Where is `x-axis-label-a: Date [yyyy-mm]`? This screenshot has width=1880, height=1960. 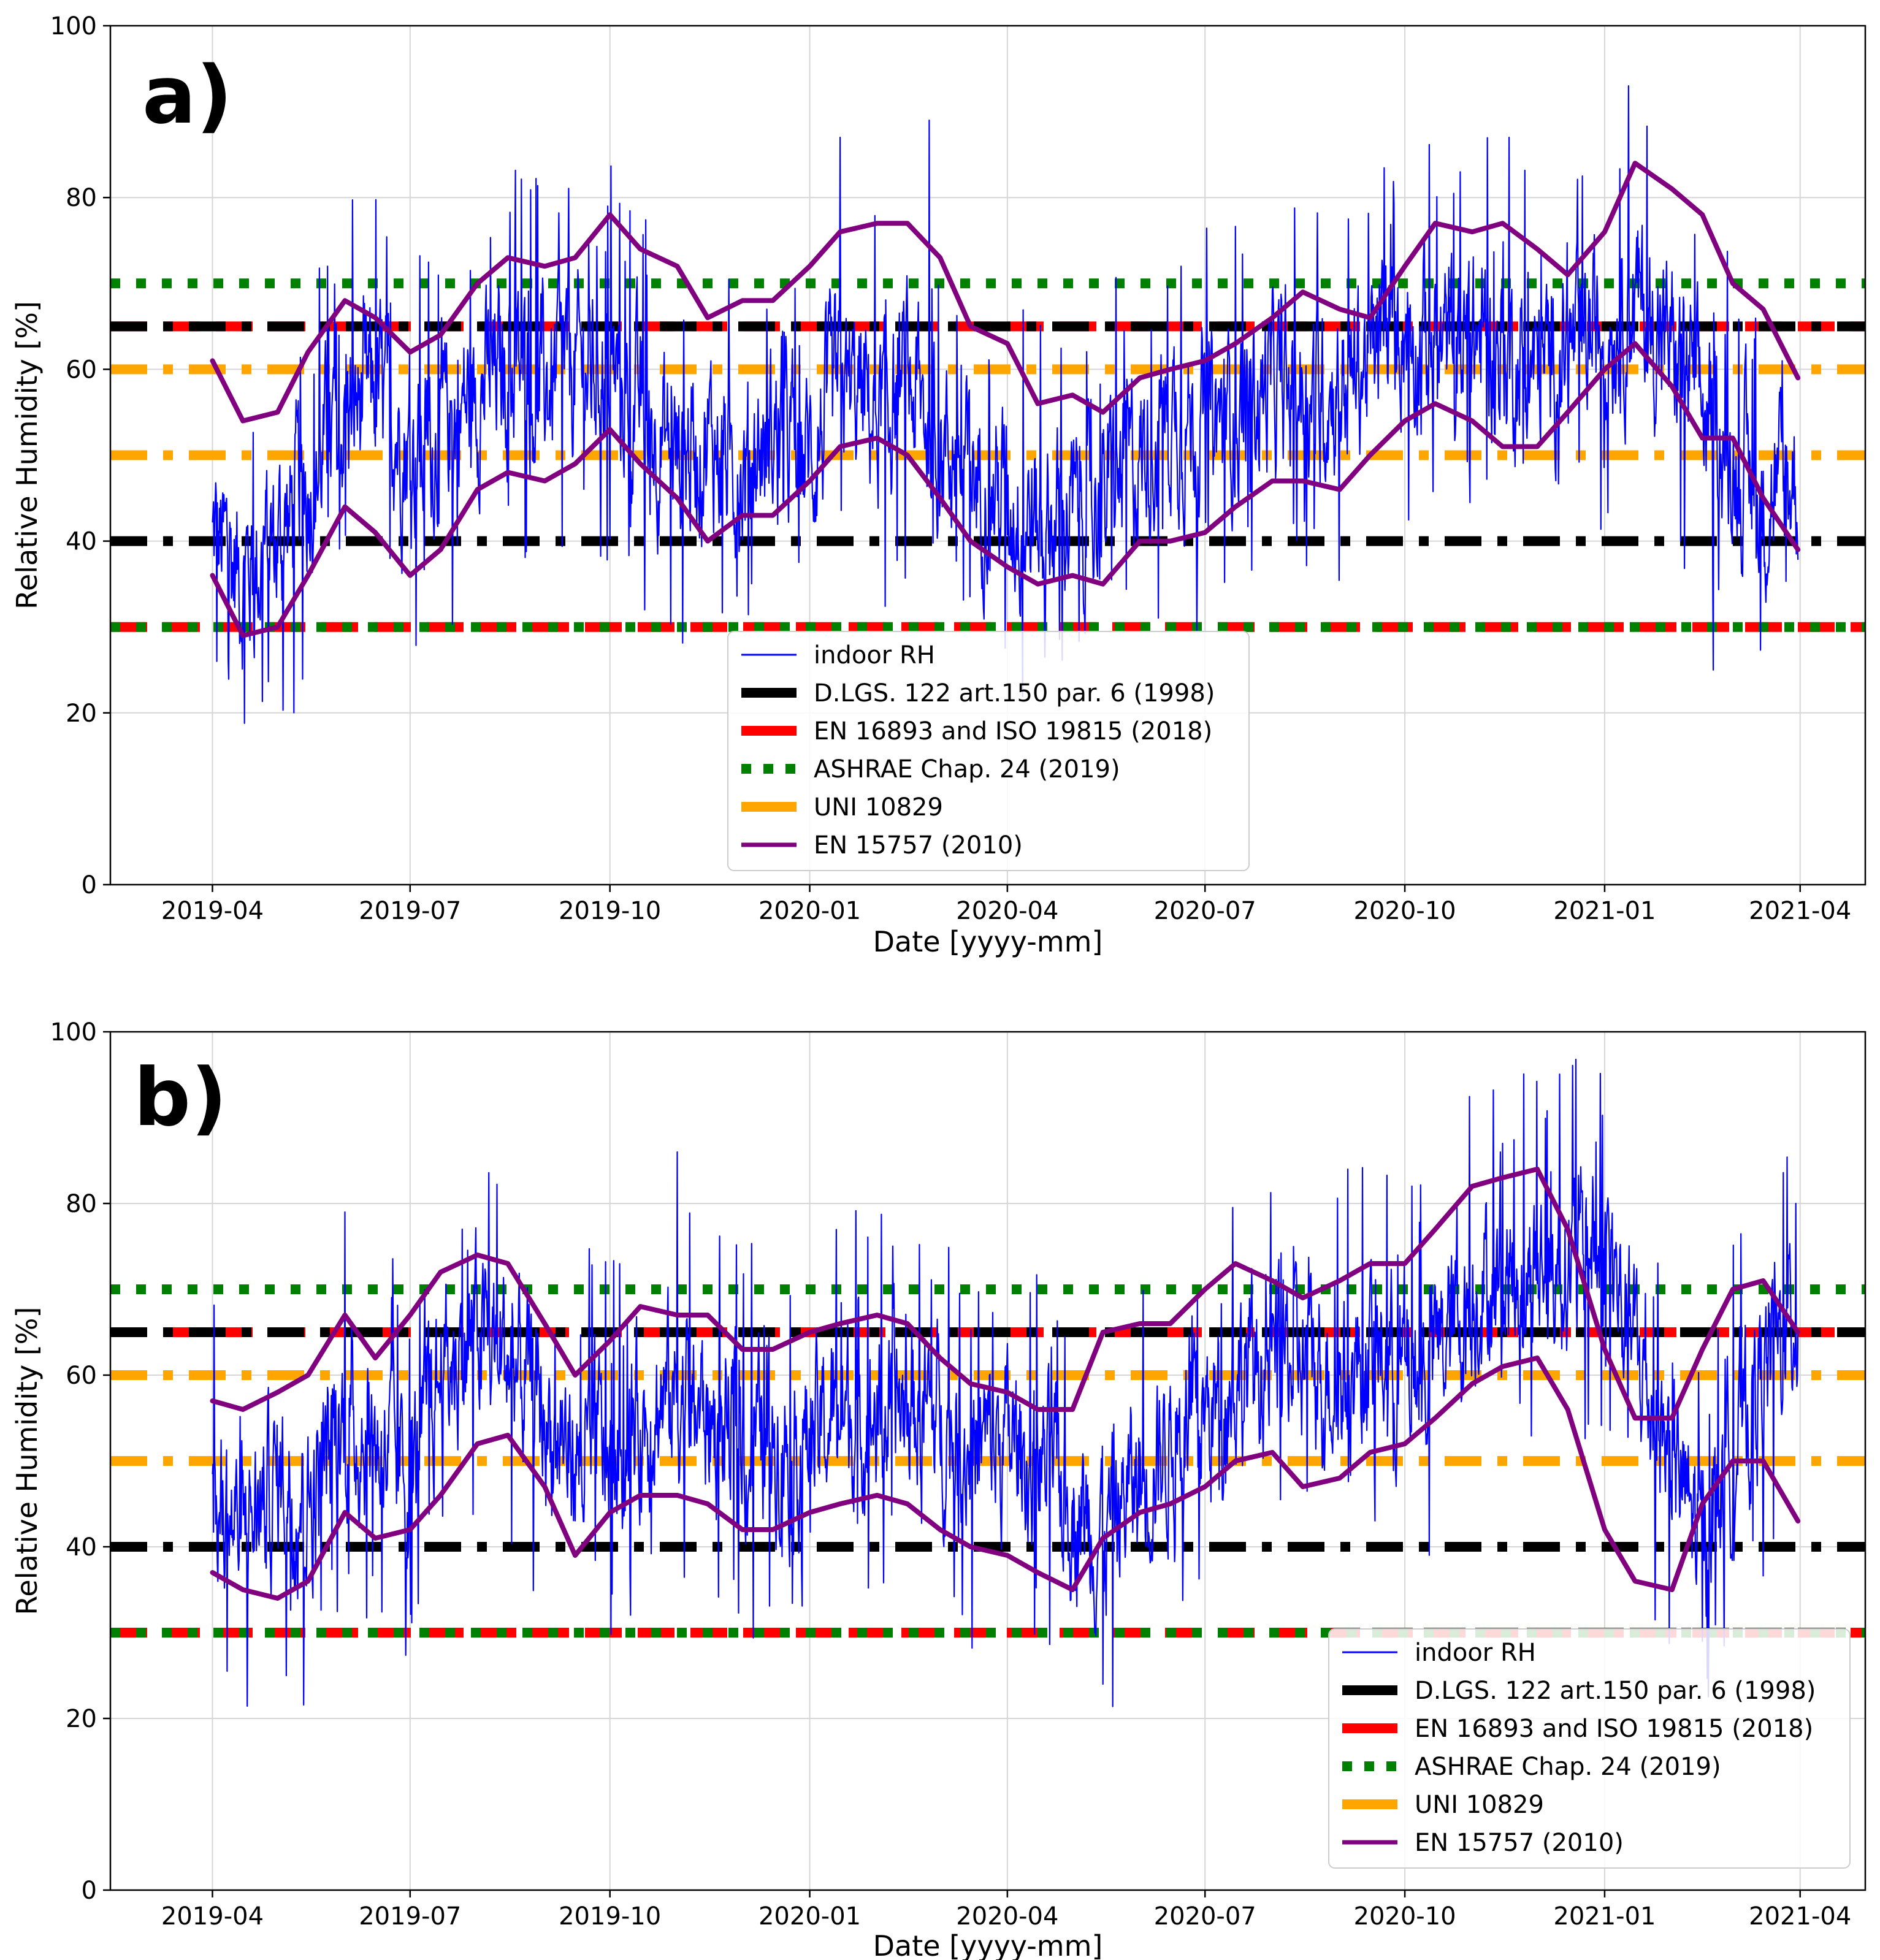
x-axis-label-a: Date [yyyy-mm] is located at coordinates (988, 941).